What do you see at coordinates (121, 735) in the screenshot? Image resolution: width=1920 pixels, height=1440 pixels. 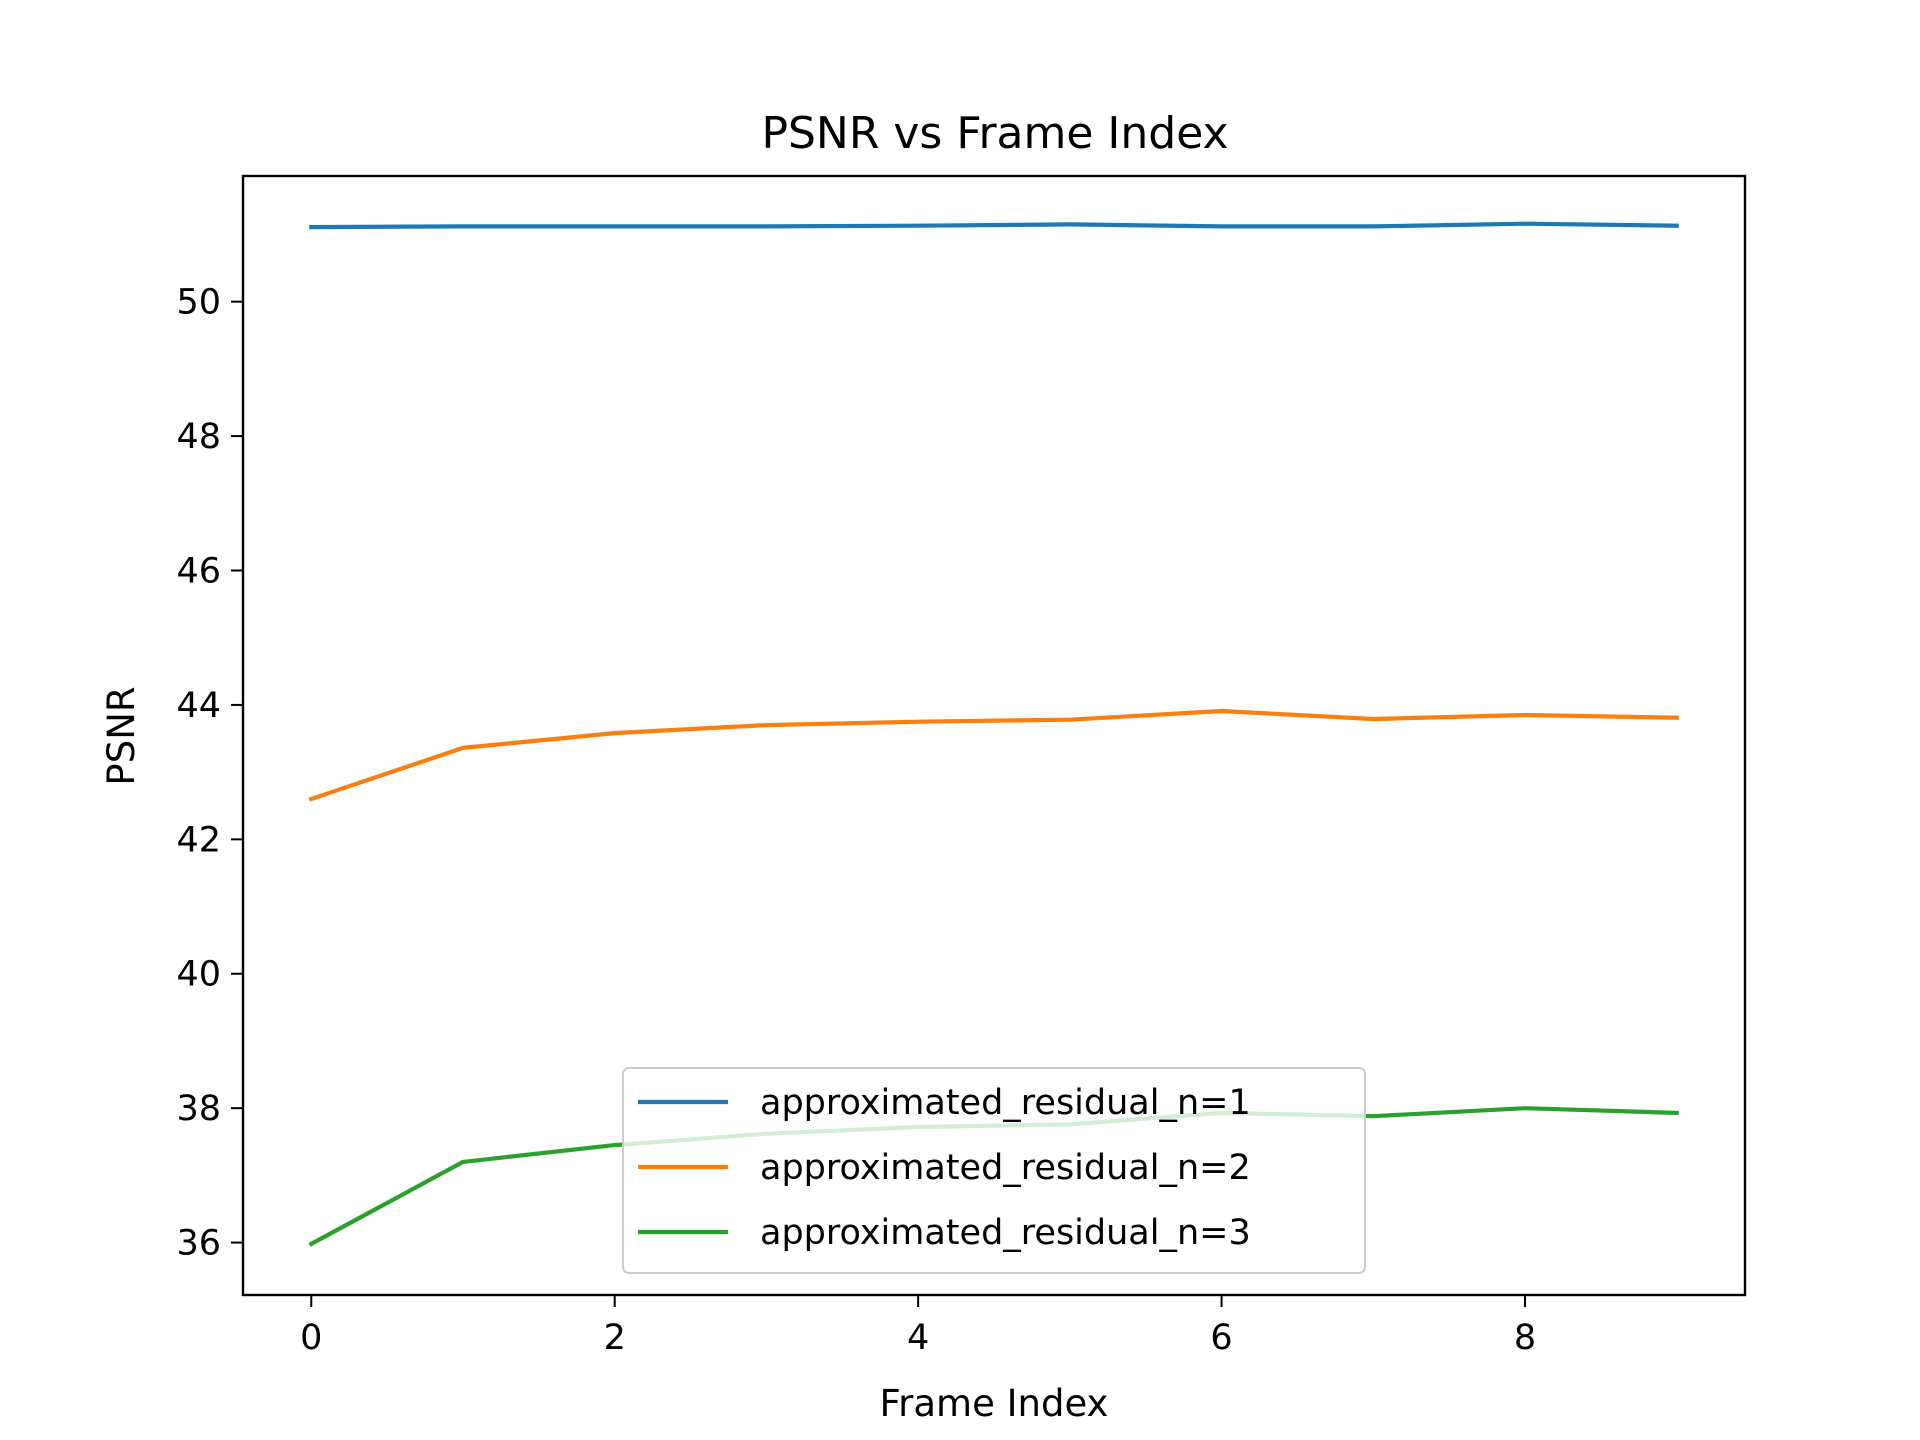 I see `y-axis-label: PSNR` at bounding box center [121, 735].